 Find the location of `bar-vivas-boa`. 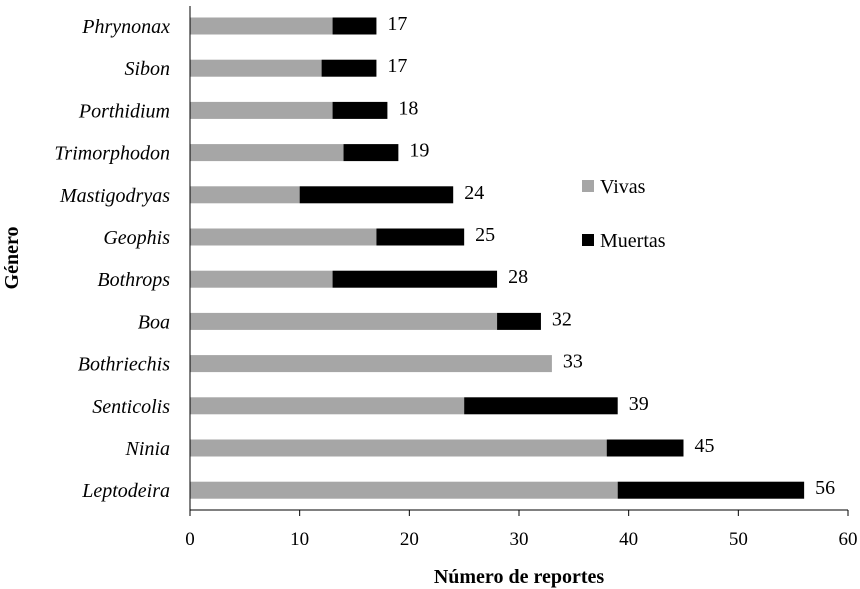

bar-vivas-boa is located at coordinates (344, 321).